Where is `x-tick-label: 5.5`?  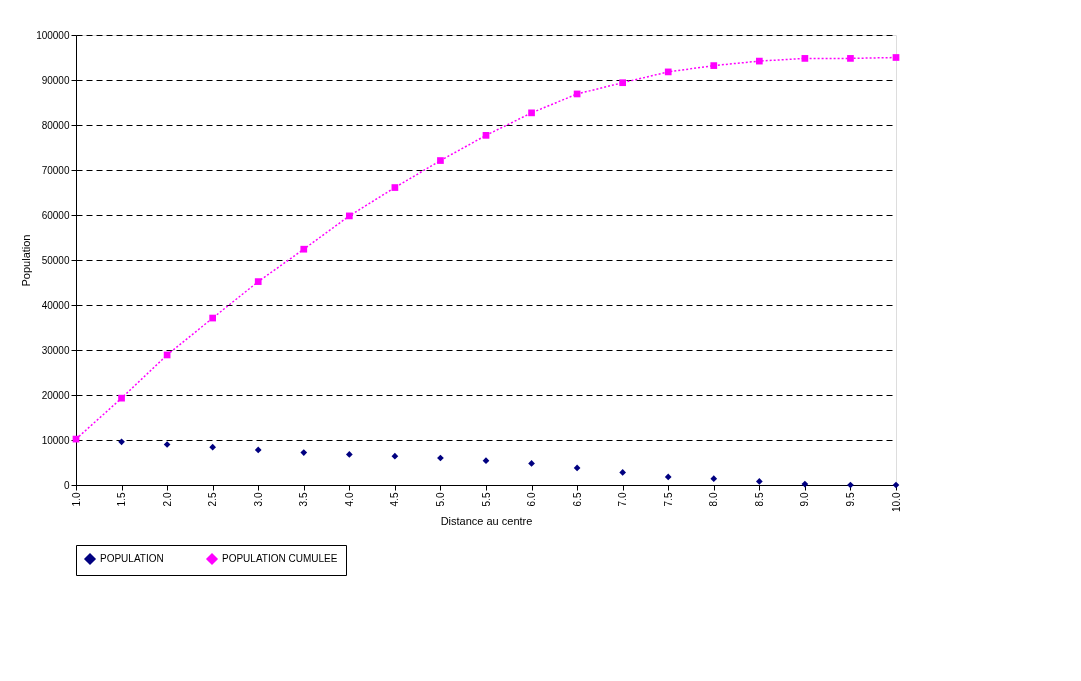 x-tick-label: 5.5 is located at coordinates (486, 499).